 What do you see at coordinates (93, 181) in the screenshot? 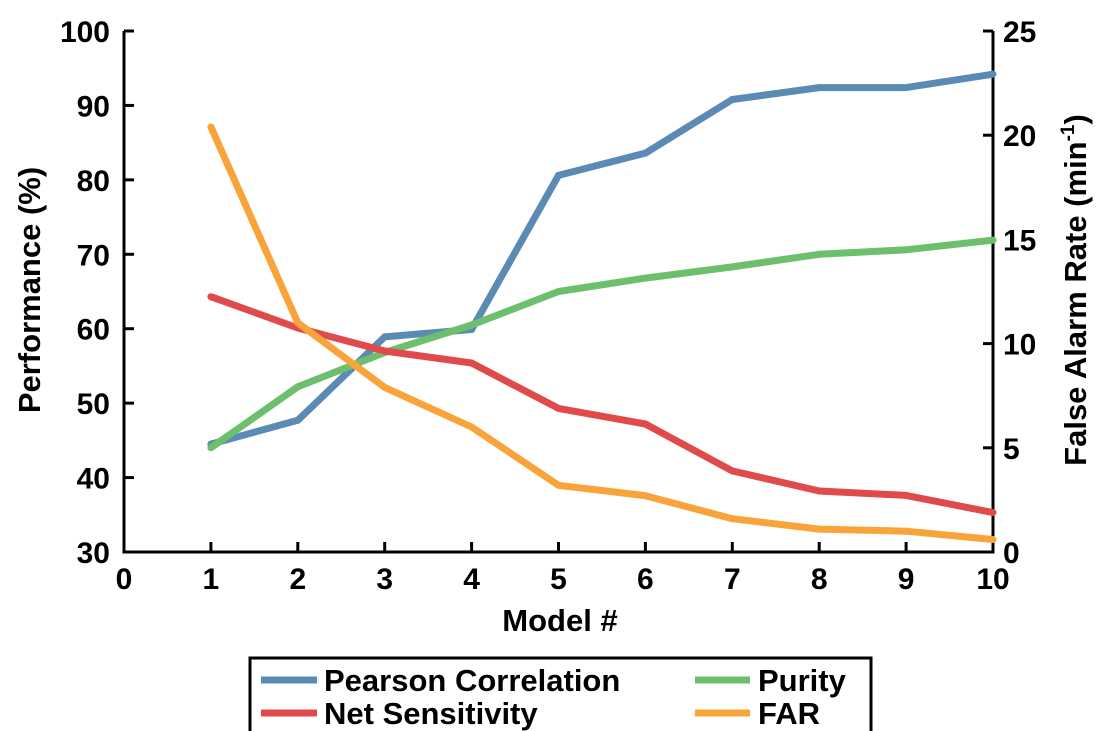
I see `left-tick-label: 80` at bounding box center [93, 181].